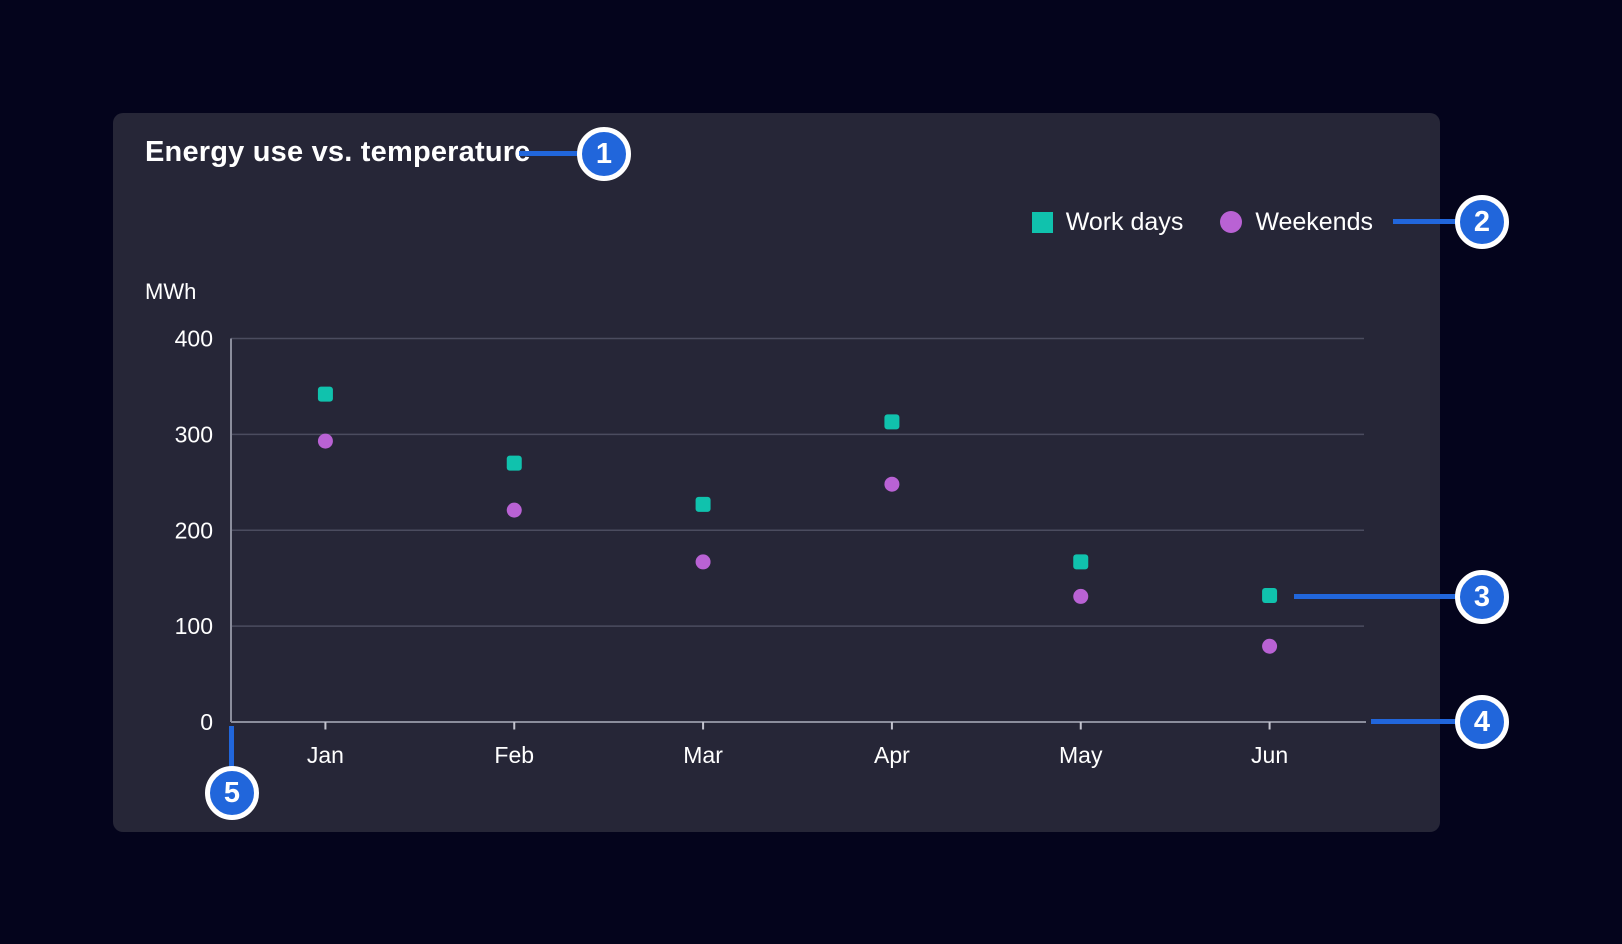  I want to click on x-tick-mark-jun, so click(1269, 726).